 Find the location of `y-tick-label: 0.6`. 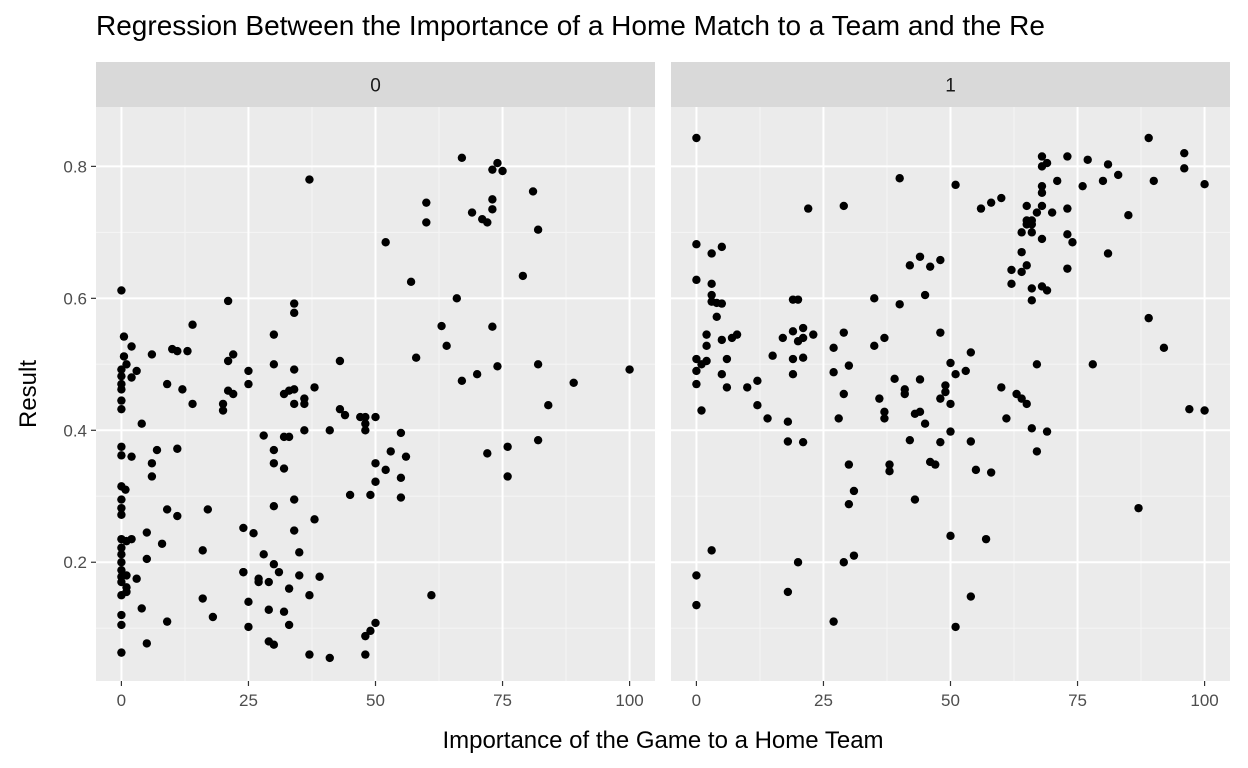

y-tick-label: 0.6 is located at coordinates (75, 298).